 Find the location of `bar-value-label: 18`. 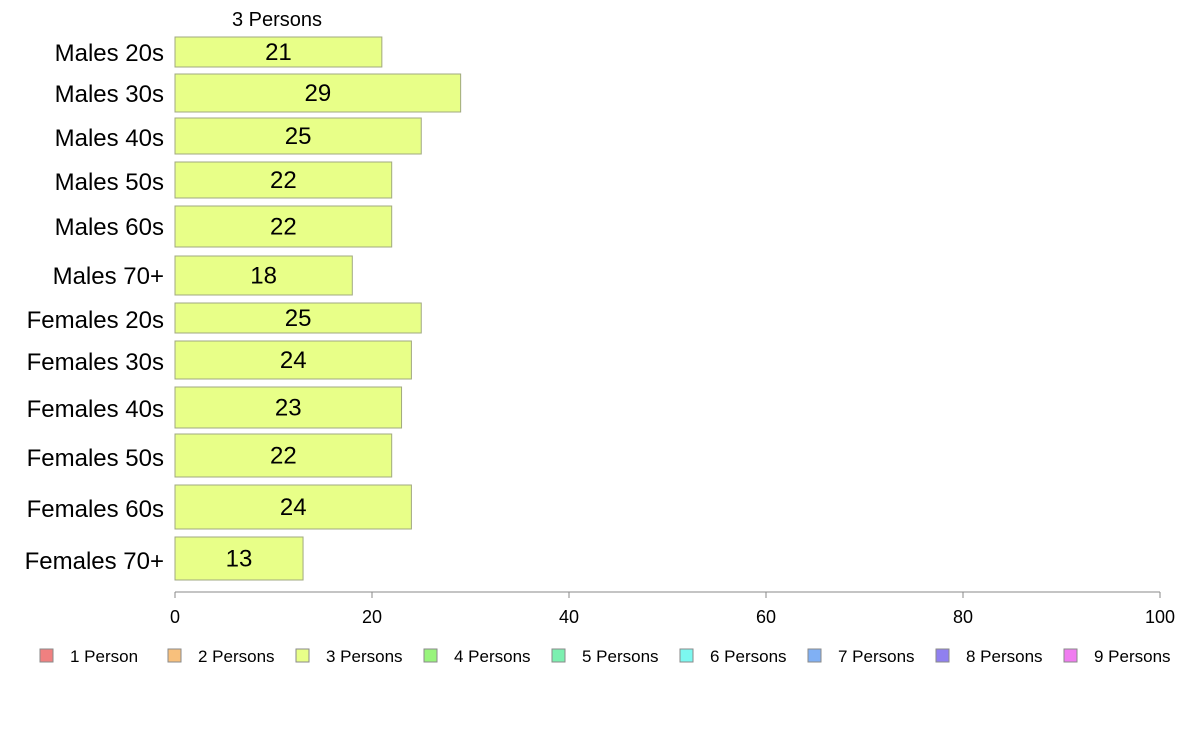

bar-value-label: 18 is located at coordinates (263, 276).